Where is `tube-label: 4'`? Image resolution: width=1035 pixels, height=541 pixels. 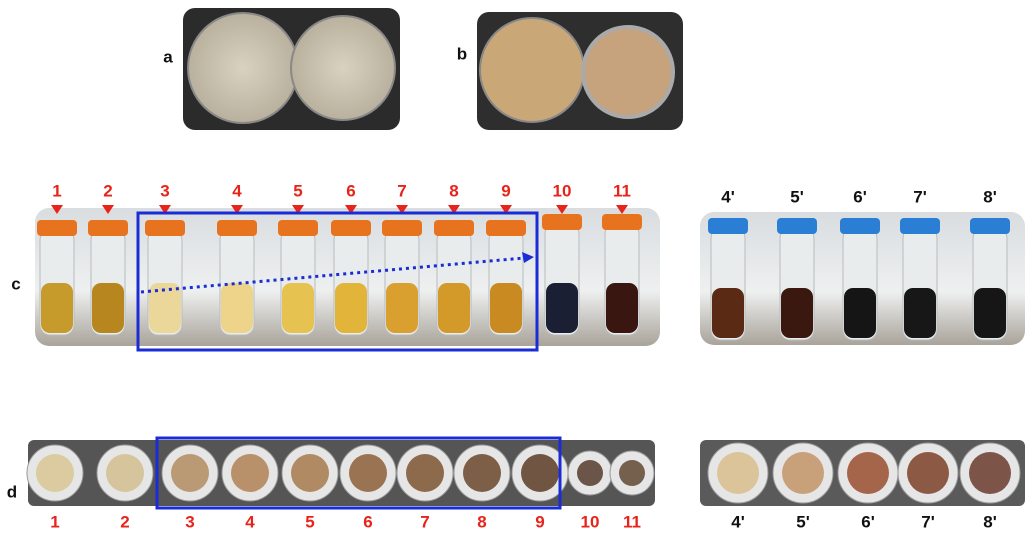
tube-label: 4' is located at coordinates (728, 196).